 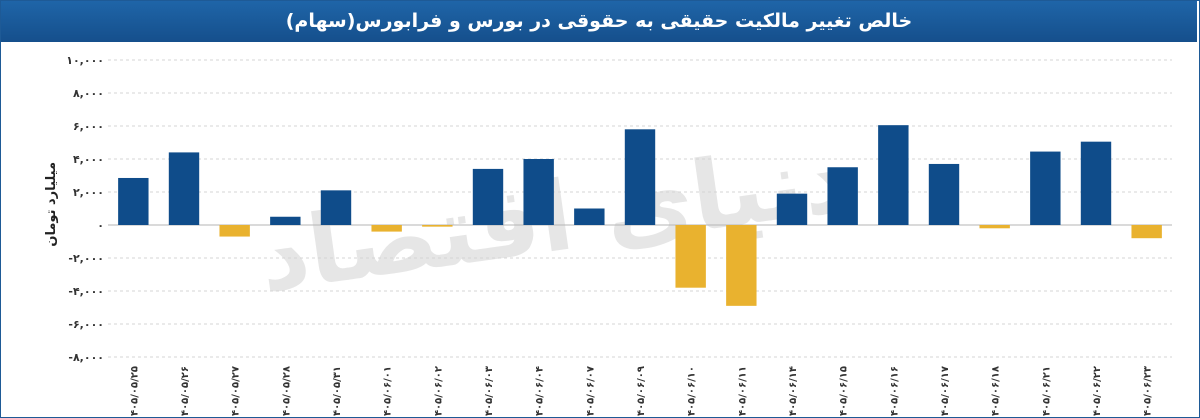 I want to click on x-tick-label: ۱۴۰۵/۰۶/۱۰, so click(x=692, y=392).